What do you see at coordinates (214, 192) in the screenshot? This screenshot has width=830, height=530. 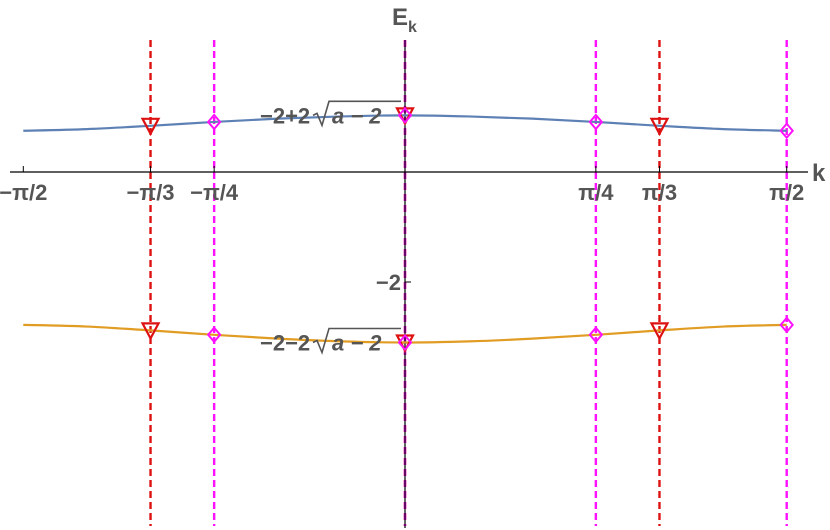 I see `x-tick-label-2: −π/4` at bounding box center [214, 192].